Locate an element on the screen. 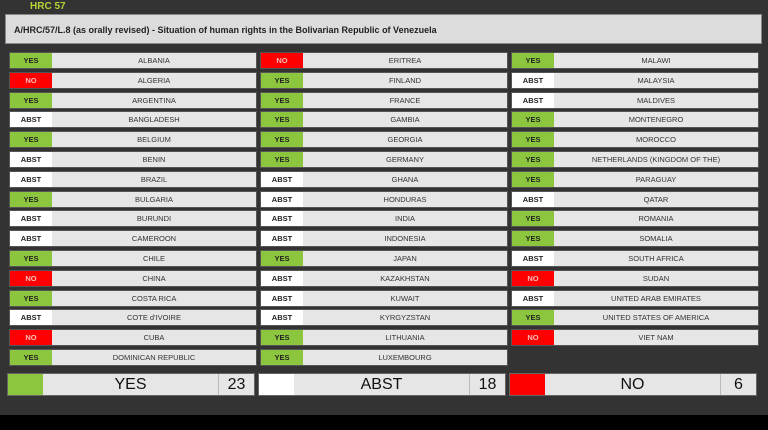 This screenshot has width=768, height=430. country-name: FRANCE is located at coordinates (405, 100).